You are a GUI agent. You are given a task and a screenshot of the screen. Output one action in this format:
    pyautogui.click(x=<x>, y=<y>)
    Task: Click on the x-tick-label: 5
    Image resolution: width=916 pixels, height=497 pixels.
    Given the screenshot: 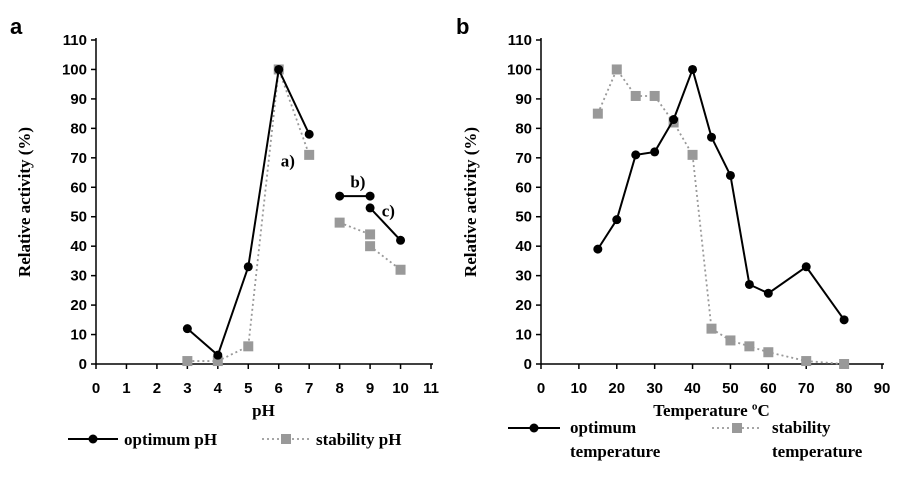 What is the action you would take?
    pyautogui.click(x=248, y=388)
    